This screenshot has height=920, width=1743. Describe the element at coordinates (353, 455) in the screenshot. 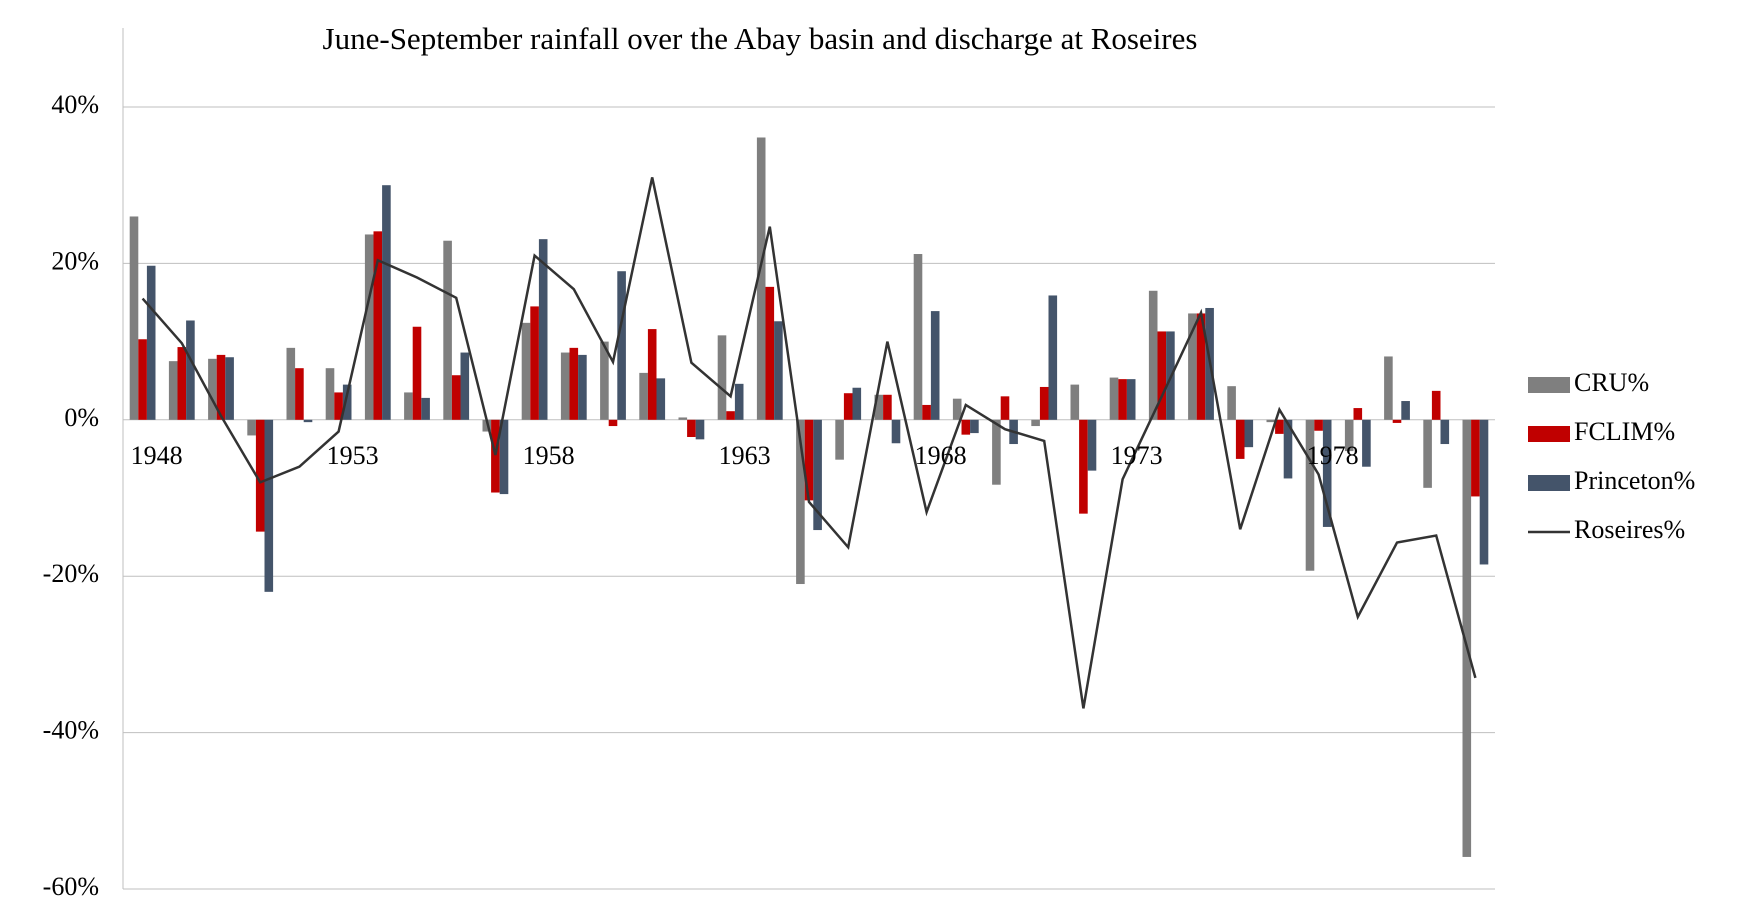

I see `x-tick-label: 1953` at that location.